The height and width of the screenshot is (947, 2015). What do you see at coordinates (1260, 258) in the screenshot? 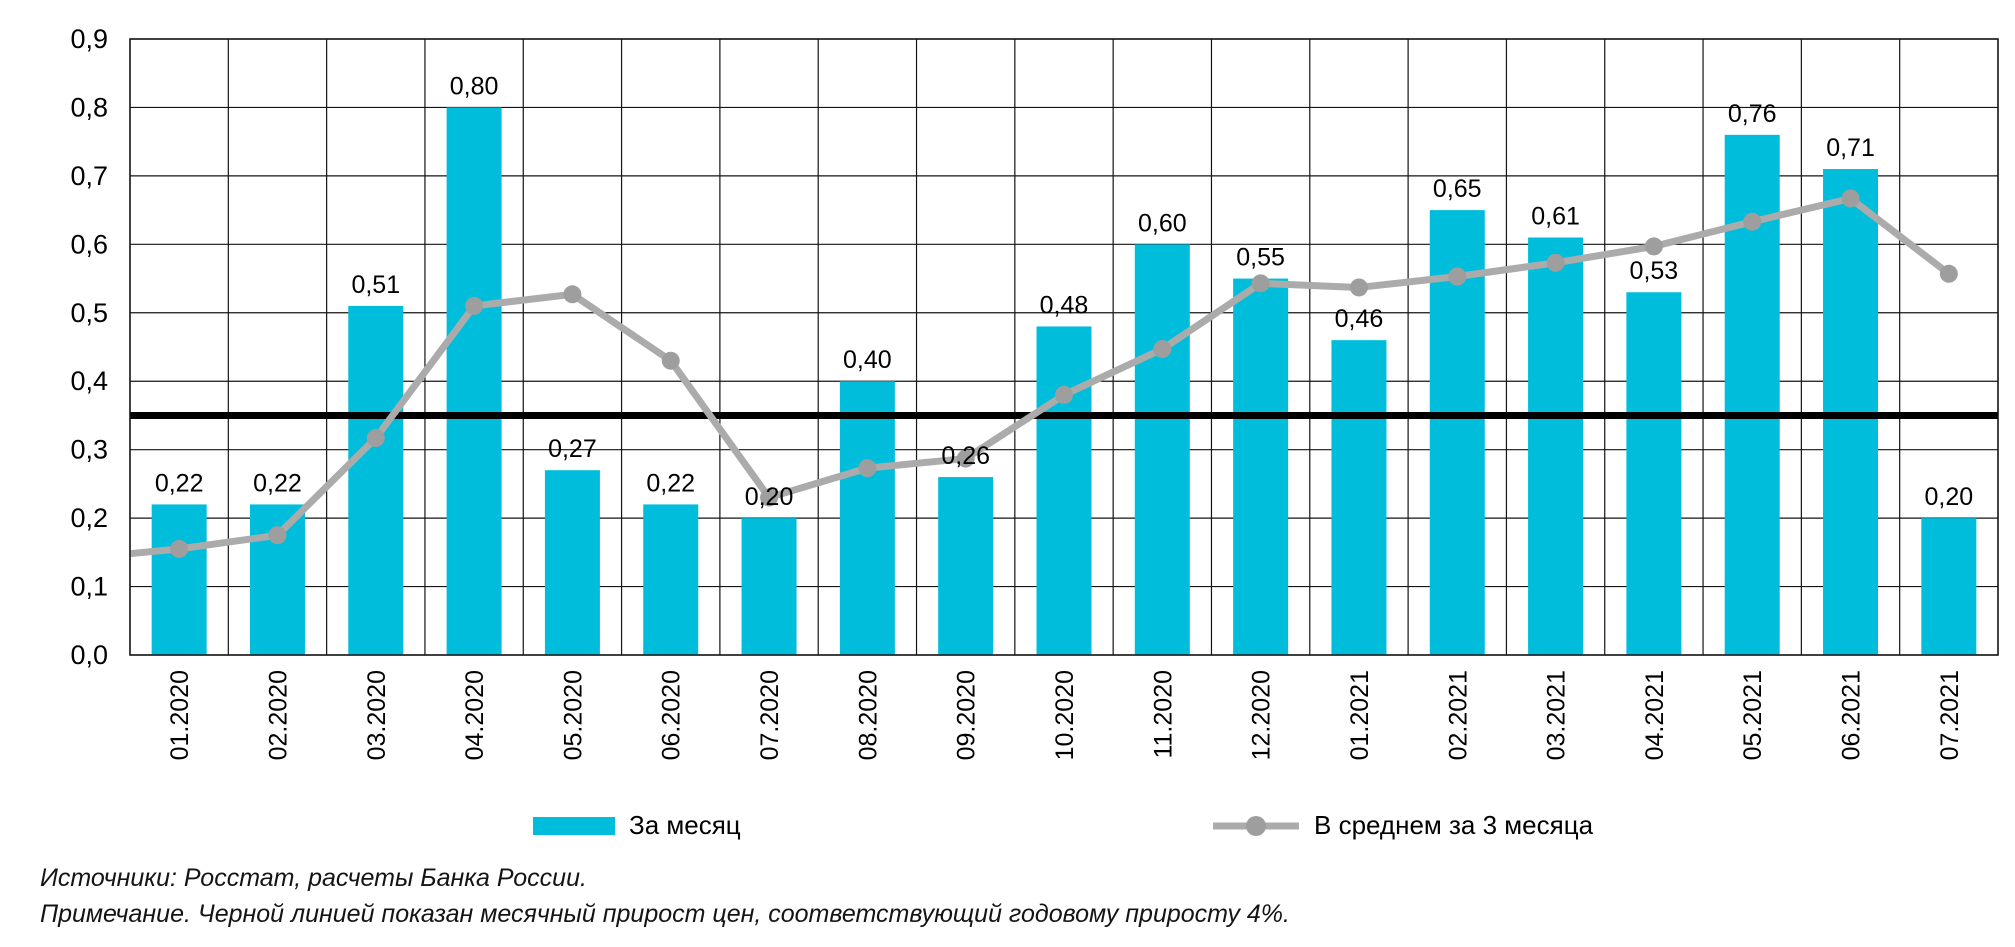
I see `bar-value-label: 0,55` at bounding box center [1260, 258].